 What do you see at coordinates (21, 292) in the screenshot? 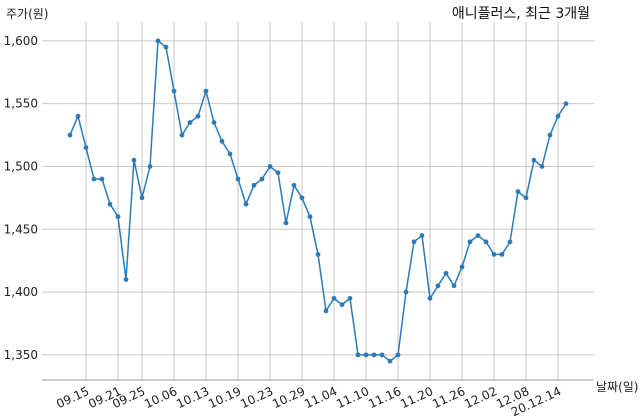
I see `y-tick-label: 1,400` at bounding box center [21, 292].